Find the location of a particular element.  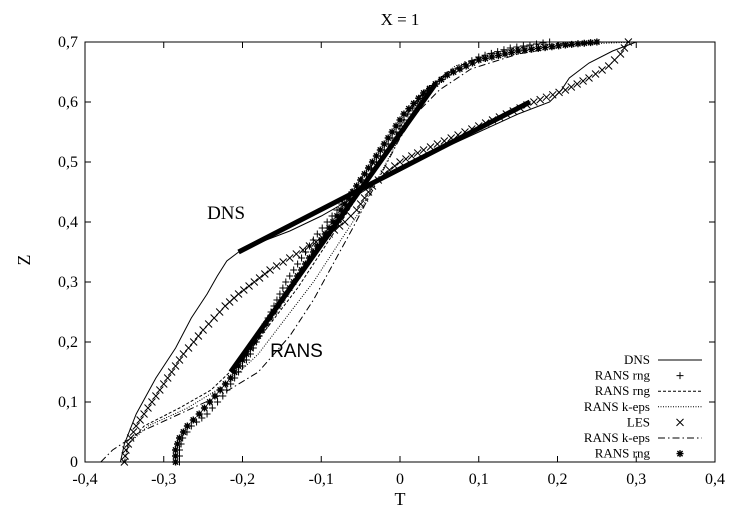

fit-line is located at coordinates (384, 177).